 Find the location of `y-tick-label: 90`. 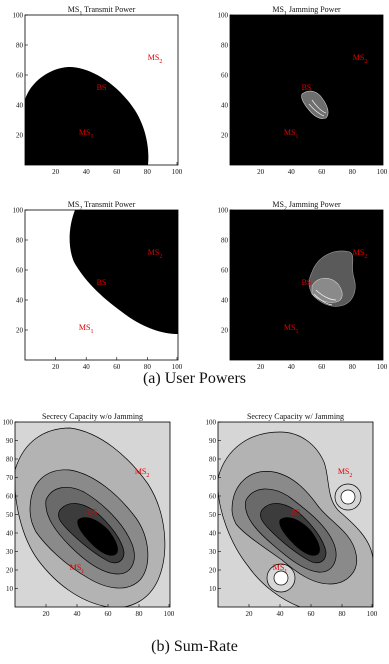

y-tick-label: 90 is located at coordinates (213, 441).